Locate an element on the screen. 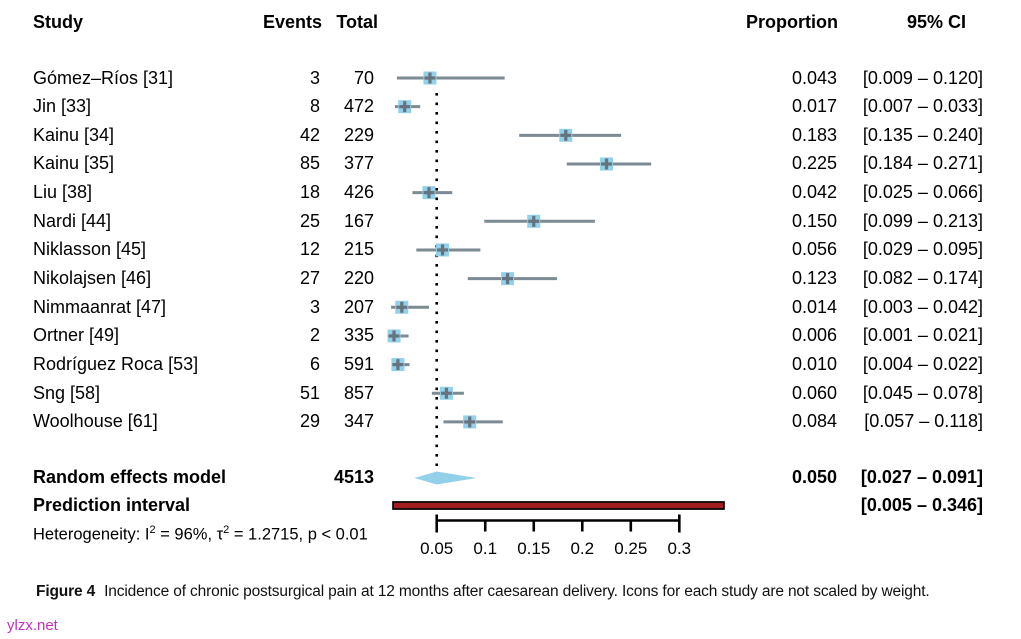  study-name: Nikolajsen [46] is located at coordinates (92, 278).